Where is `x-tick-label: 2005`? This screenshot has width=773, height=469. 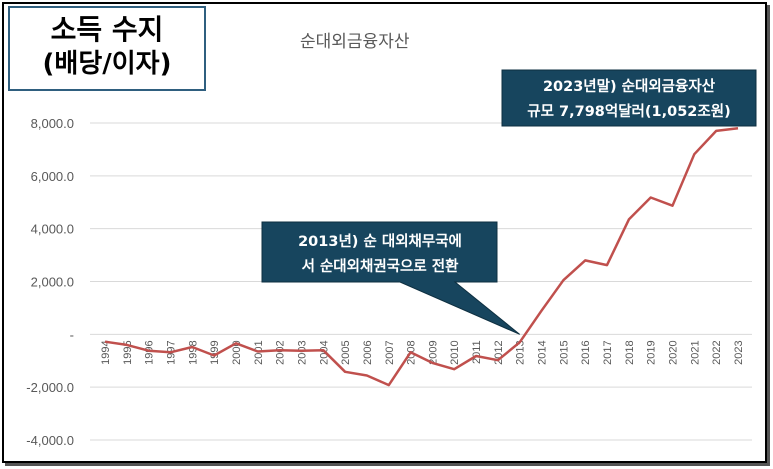
x-tick-label: 2005 is located at coordinates (346, 352).